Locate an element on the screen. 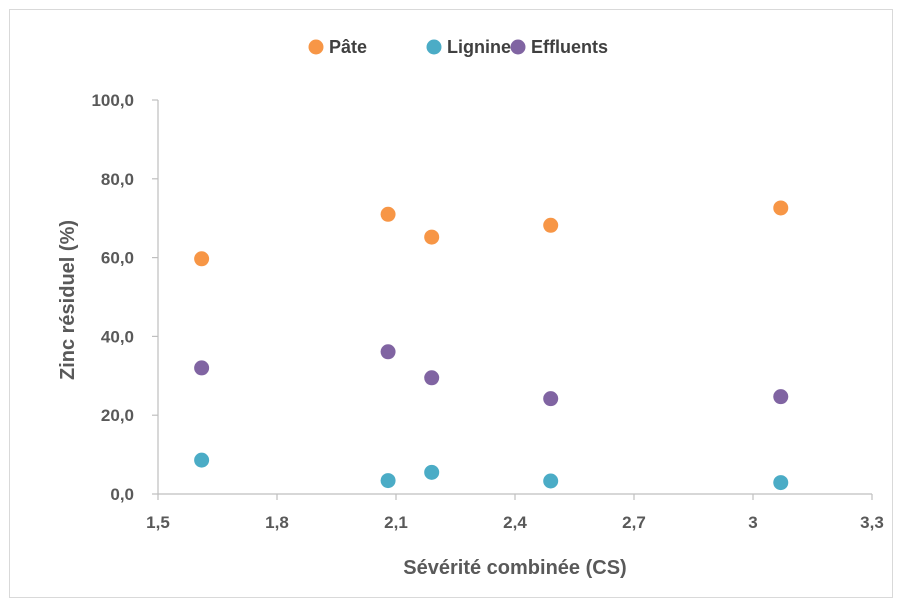  x-tick-labels: 1,5 1,8 2,1 2,4 2,7 3 3,3 is located at coordinates (515, 522).